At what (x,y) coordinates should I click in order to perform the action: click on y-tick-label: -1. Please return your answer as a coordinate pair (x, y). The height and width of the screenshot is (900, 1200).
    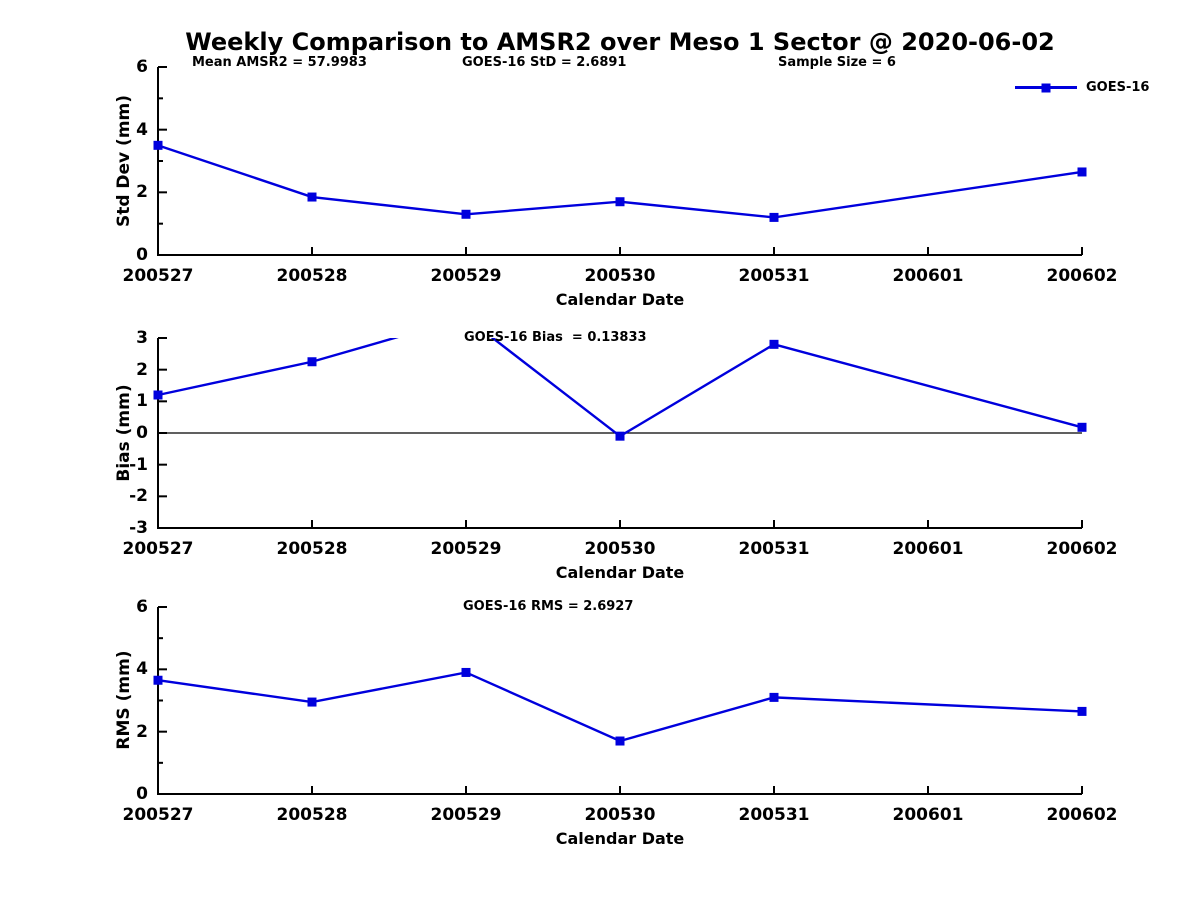
    Looking at the image, I should click on (138, 464).